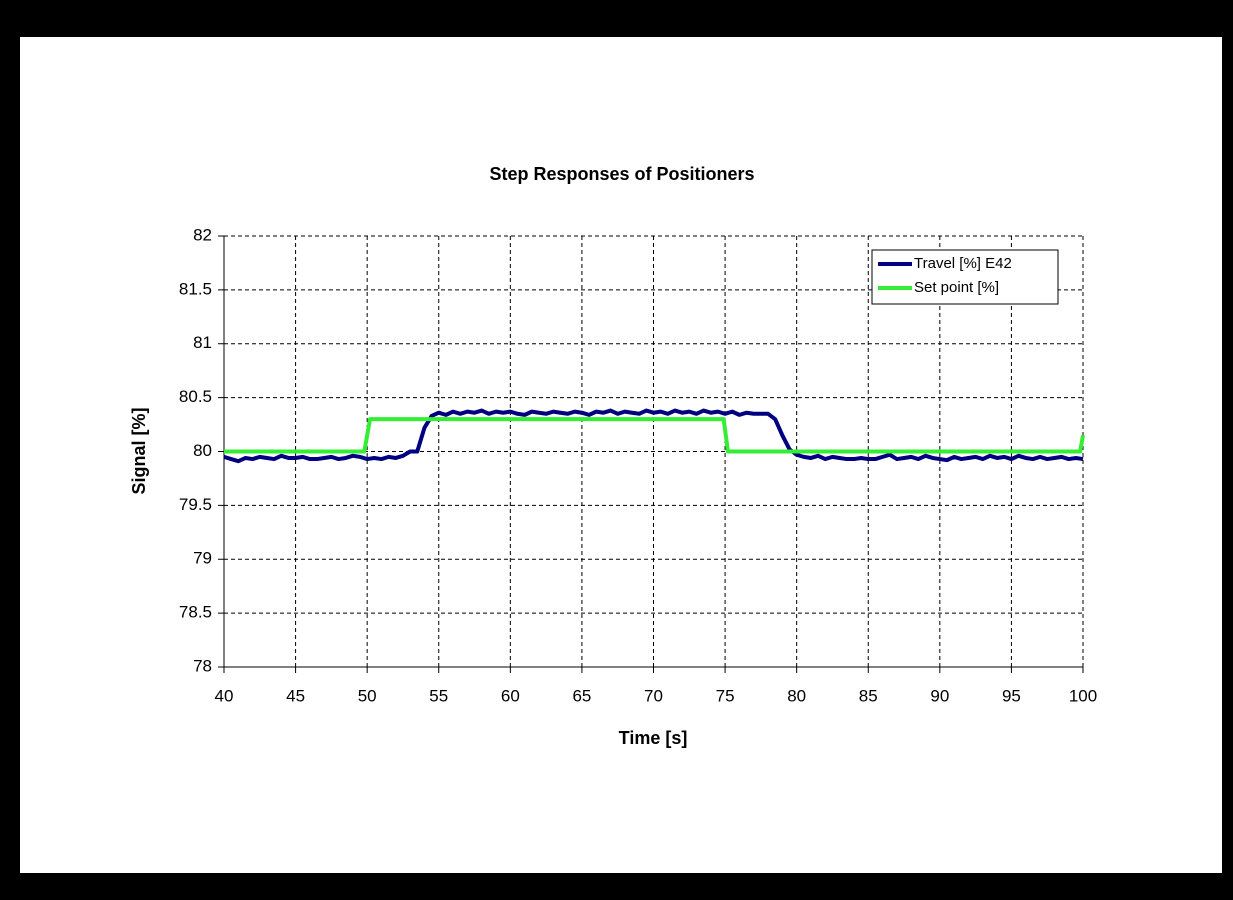 This screenshot has width=1233, height=900. Describe the element at coordinates (1083, 695) in the screenshot. I see `x-tick-label: 100` at that location.